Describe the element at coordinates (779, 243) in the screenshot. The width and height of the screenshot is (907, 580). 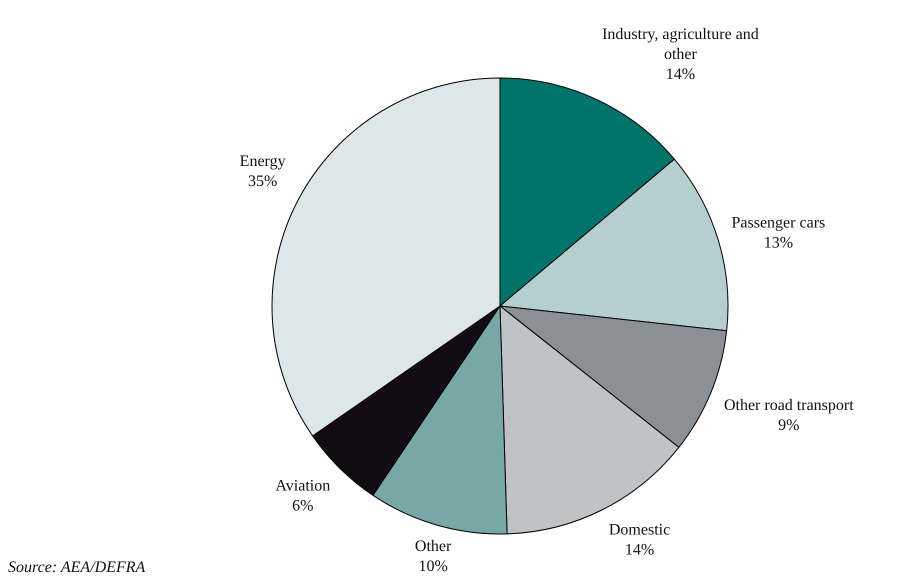
I see `data-label: 13%` at that location.